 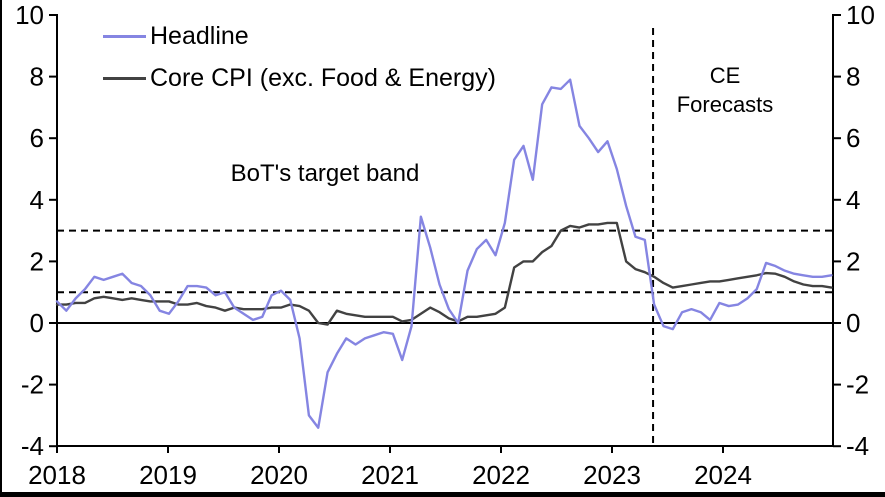 I want to click on y-tick-label-left: 10, so click(x=29, y=15).